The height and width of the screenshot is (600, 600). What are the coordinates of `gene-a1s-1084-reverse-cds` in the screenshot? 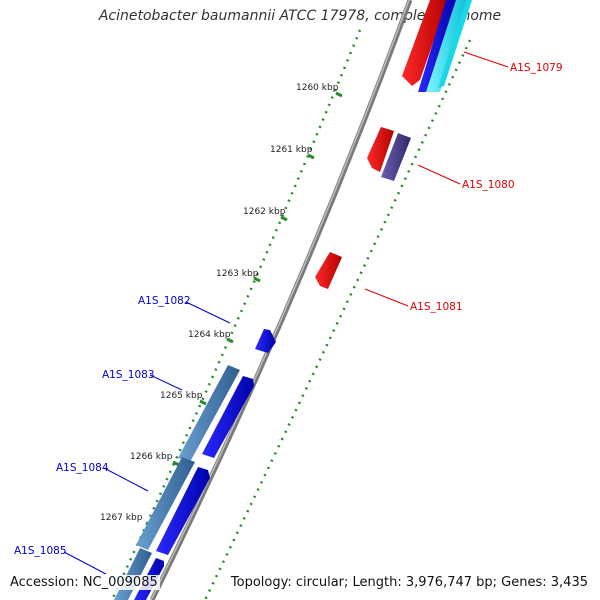 It's located at (183, 511).